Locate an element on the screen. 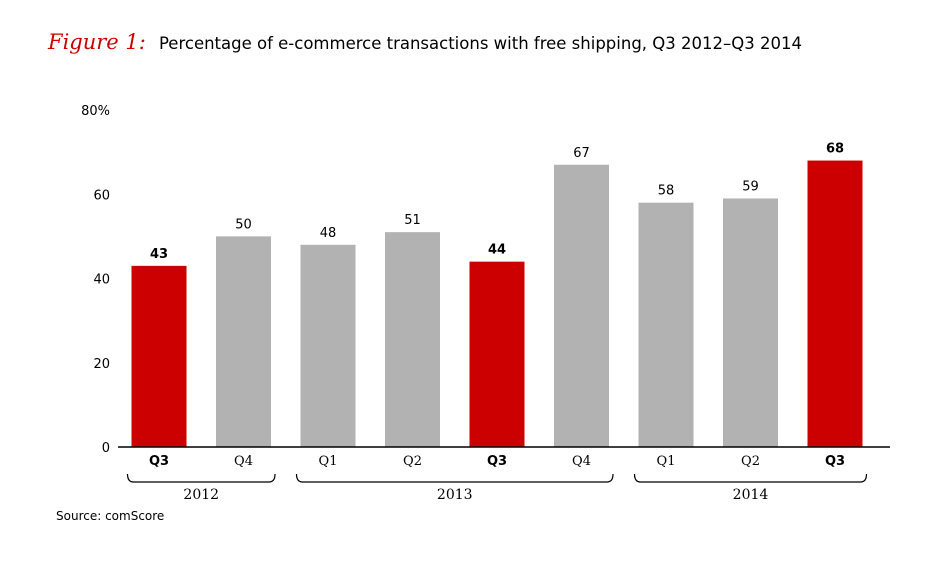 This screenshot has height=562, width=950. data-label: 51 is located at coordinates (412, 220).